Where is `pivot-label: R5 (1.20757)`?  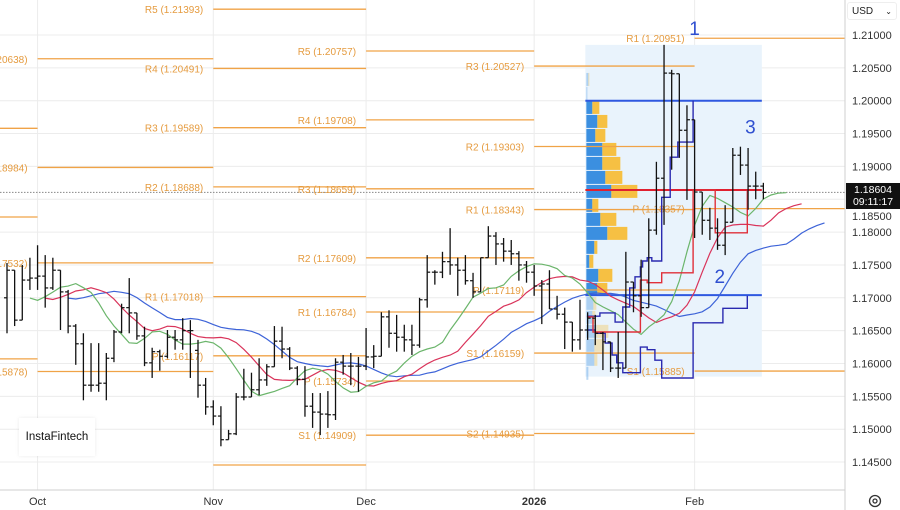 pivot-label: R5 (1.20757) is located at coordinates (327, 52).